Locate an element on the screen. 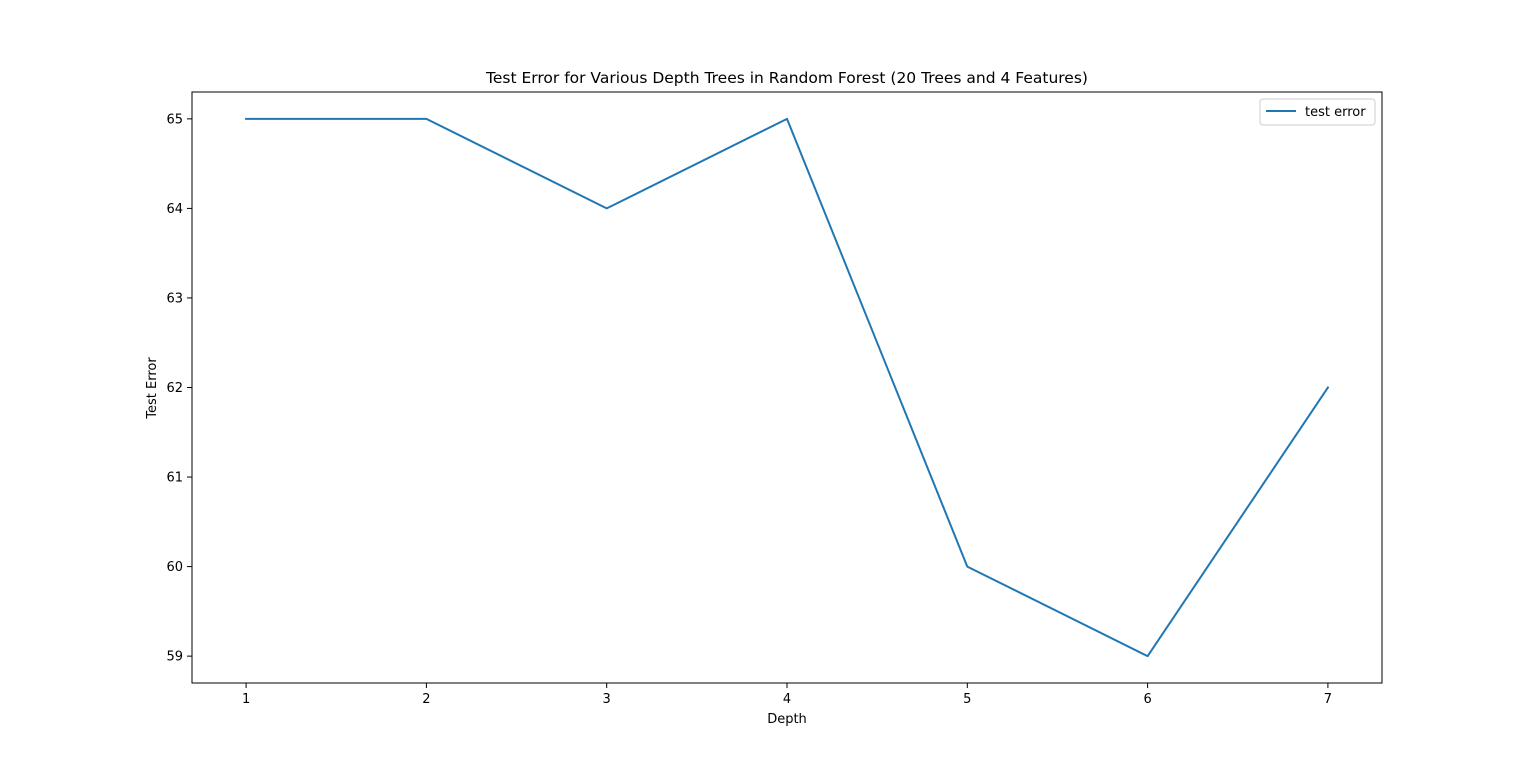  y-tick-label: 61 is located at coordinates (174, 478).